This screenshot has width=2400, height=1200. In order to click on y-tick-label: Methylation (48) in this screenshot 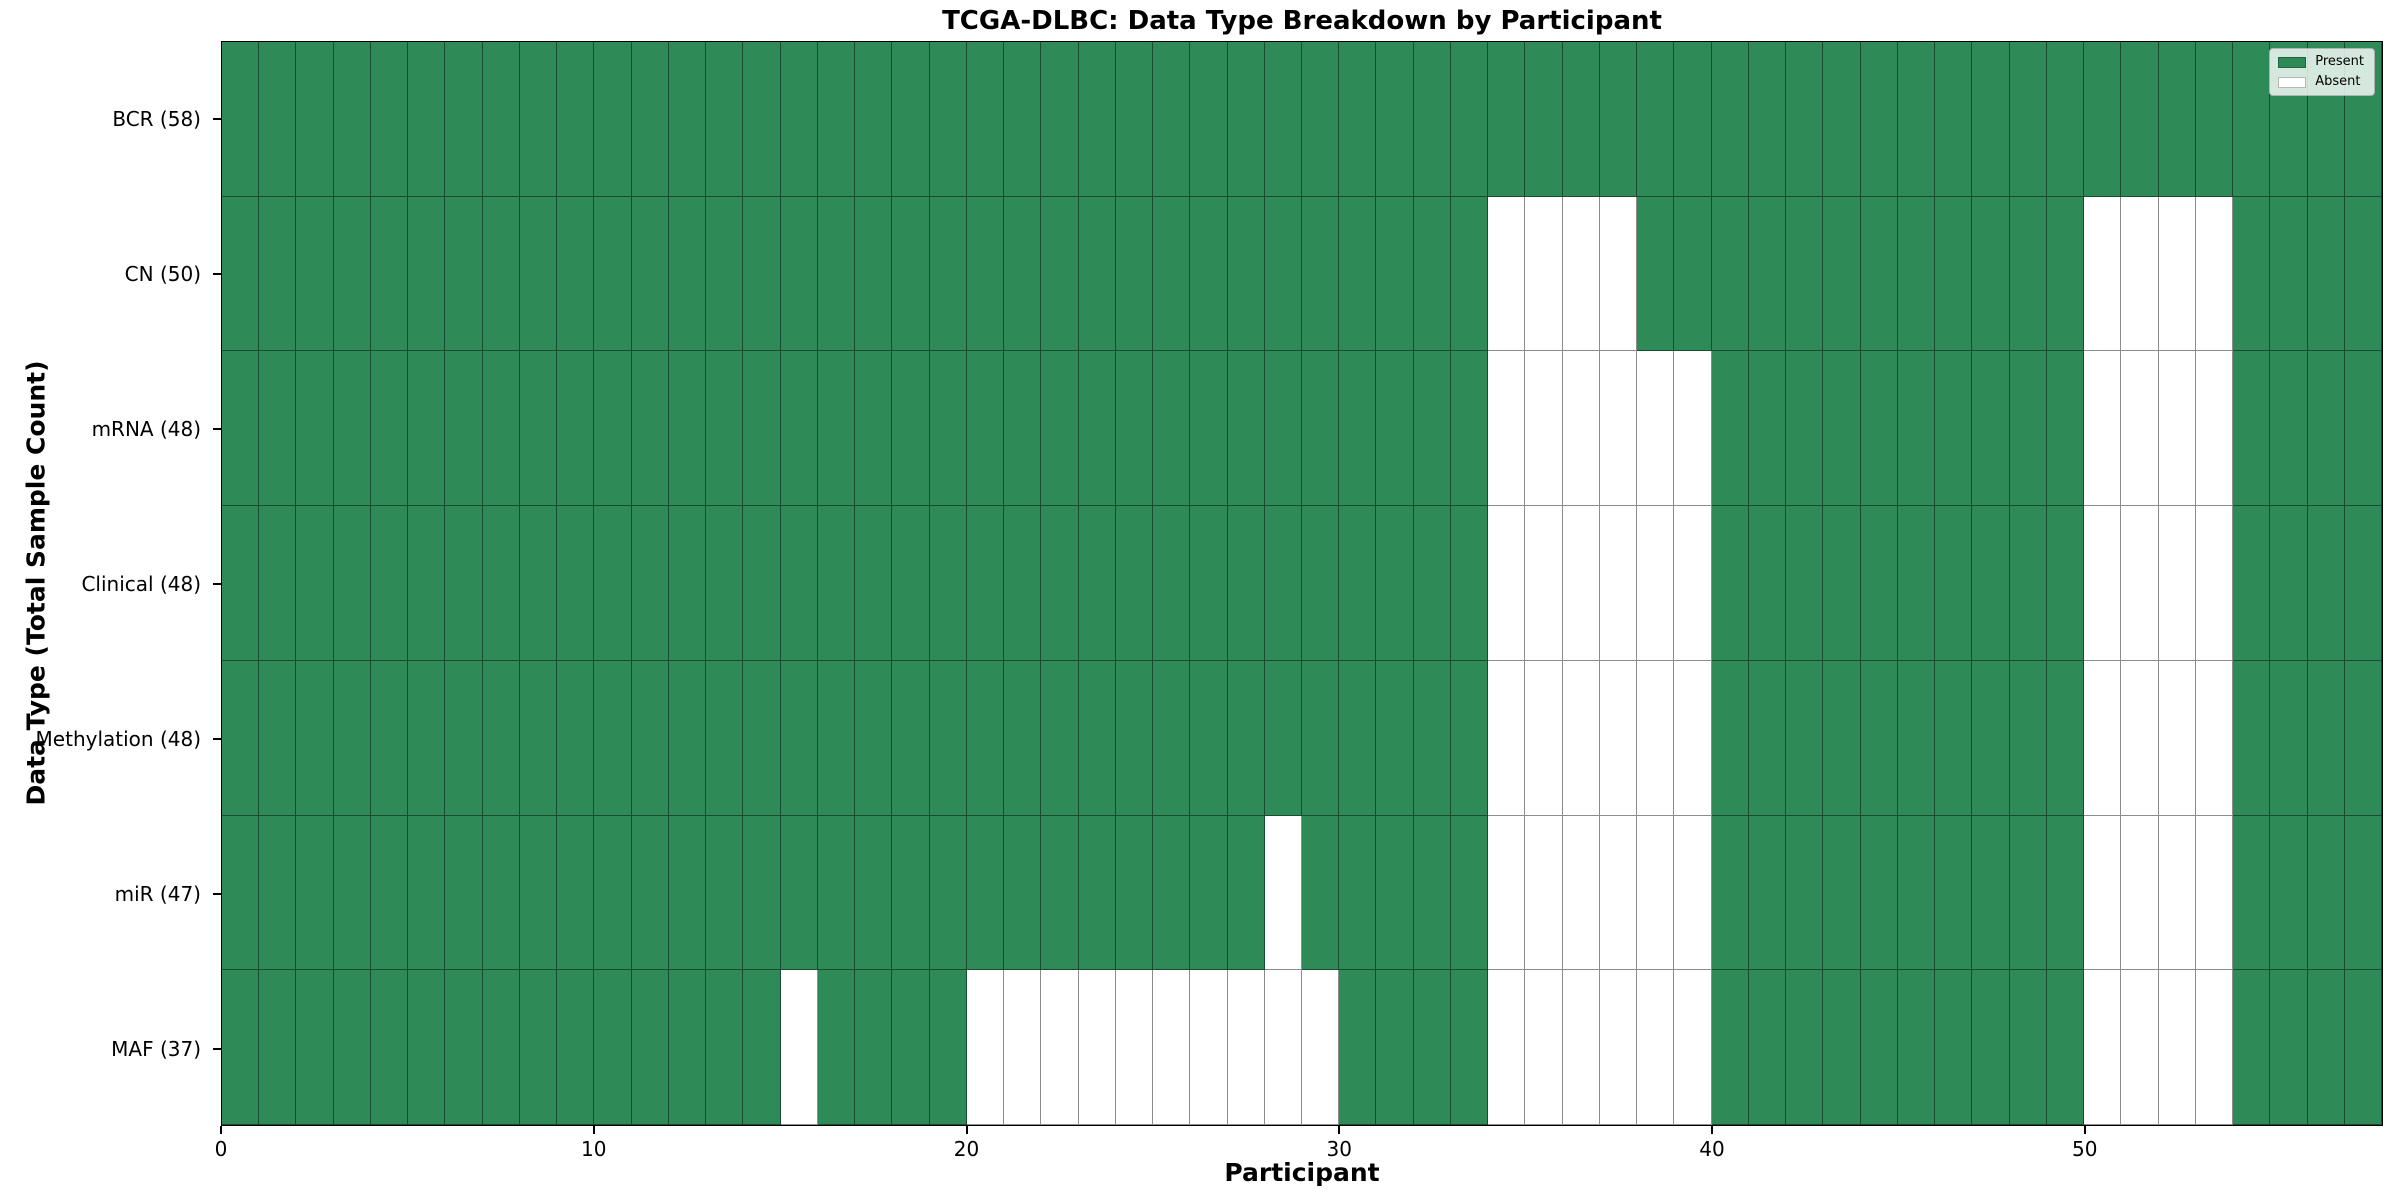, I will do `click(118, 738)`.